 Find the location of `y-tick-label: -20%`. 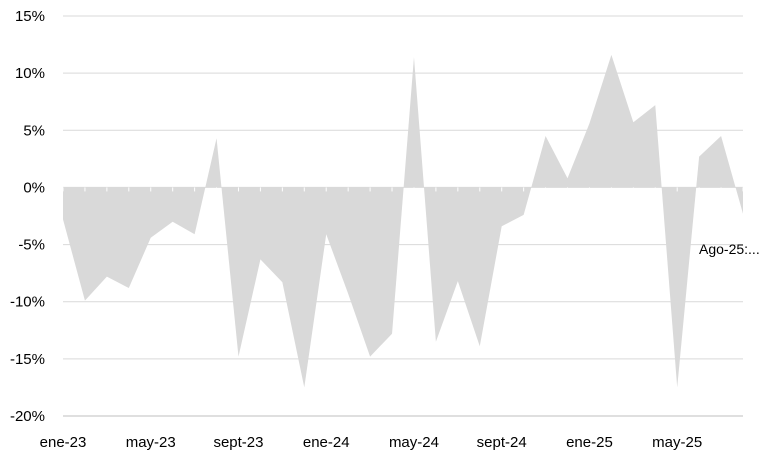

y-tick-label: -20% is located at coordinates (27, 416).